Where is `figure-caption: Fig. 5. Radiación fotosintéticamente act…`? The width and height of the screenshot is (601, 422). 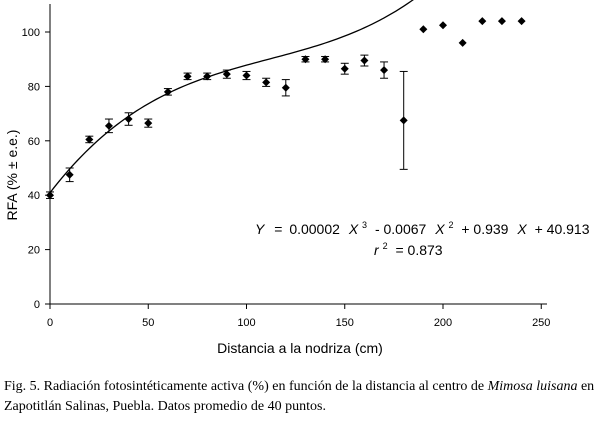
figure-caption: Fig. 5. Radiación fotosintéticamente act… is located at coordinates (300, 397).